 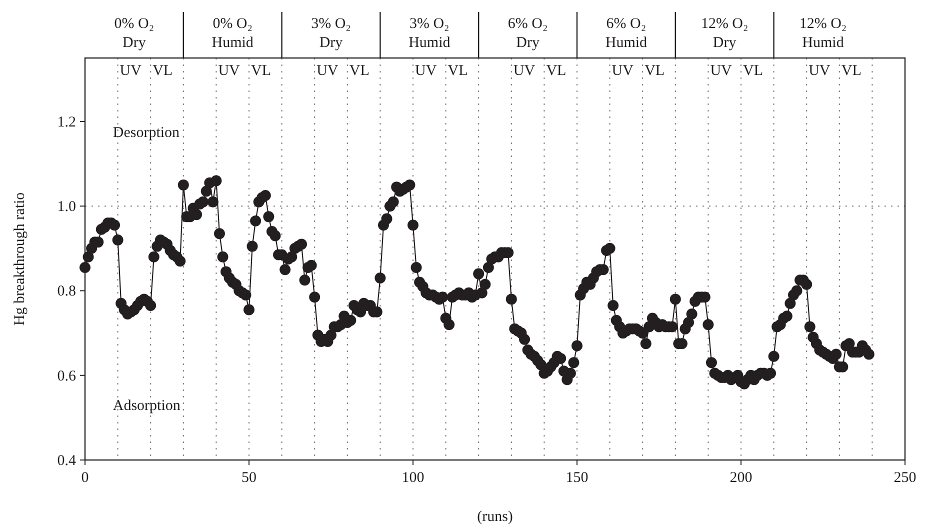 I want to click on x-tick-label: 100, so click(x=413, y=478).